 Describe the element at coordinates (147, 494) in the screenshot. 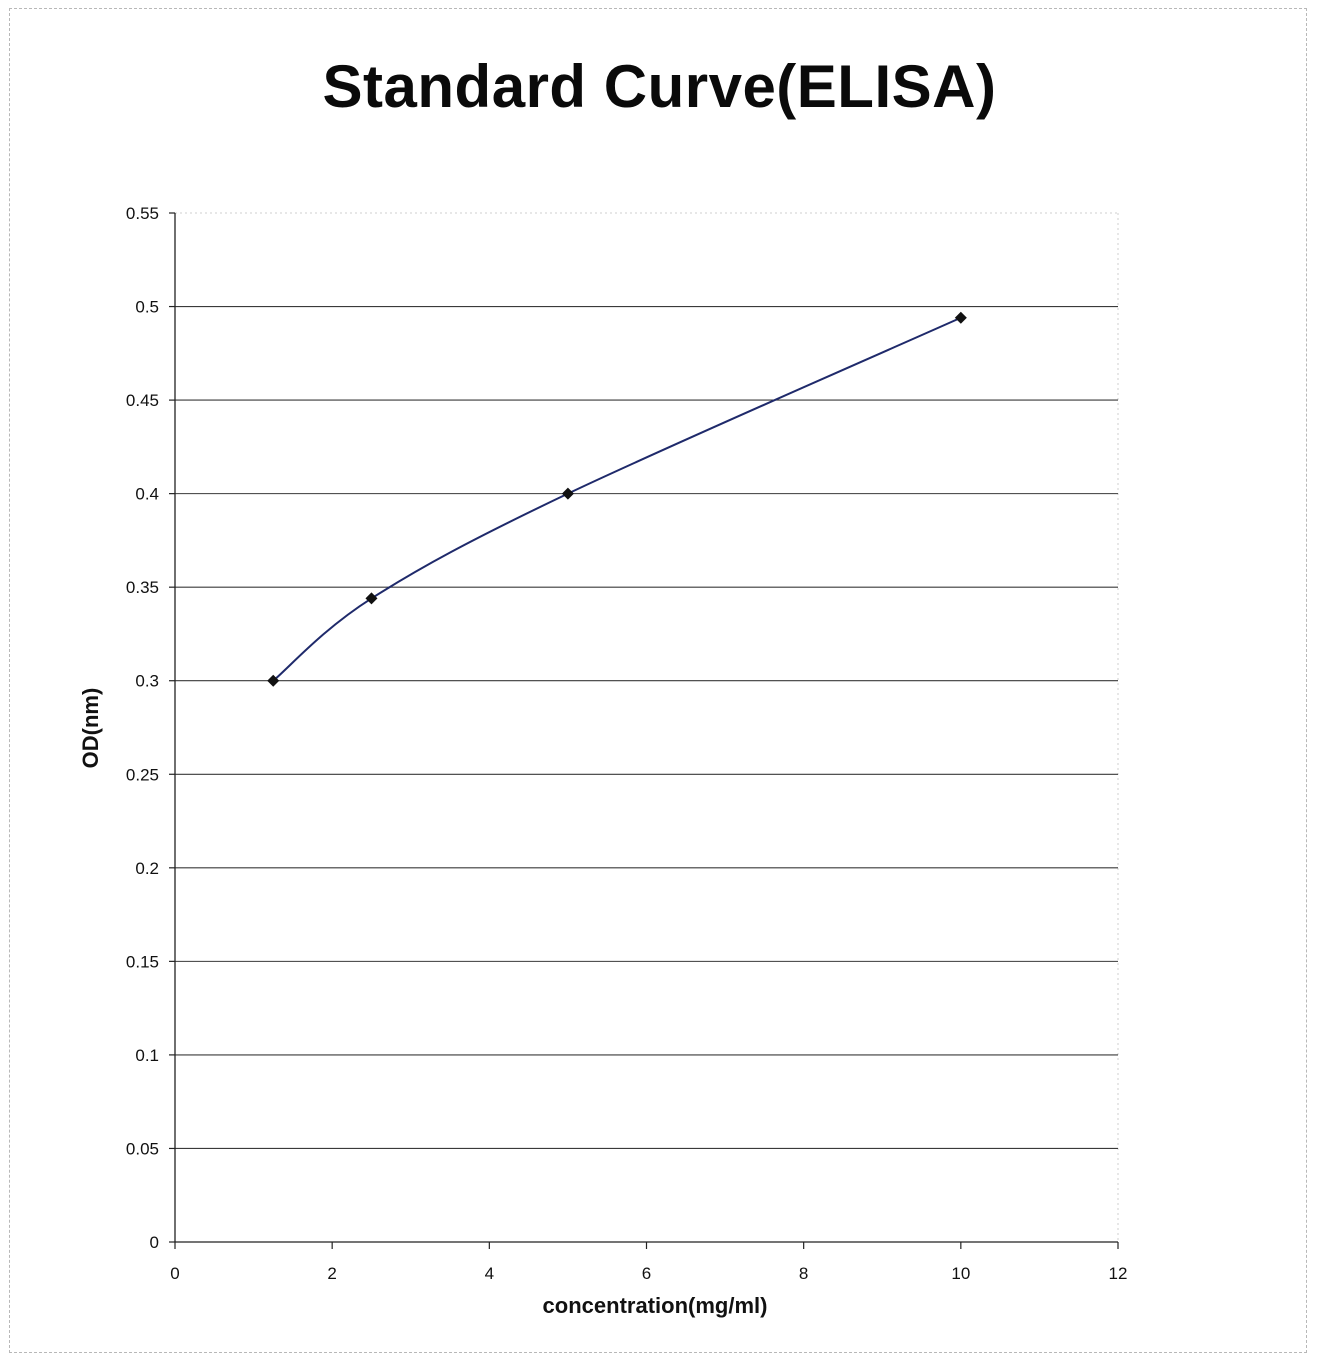

I see `y-tick-label-0.4: 0.4` at that location.